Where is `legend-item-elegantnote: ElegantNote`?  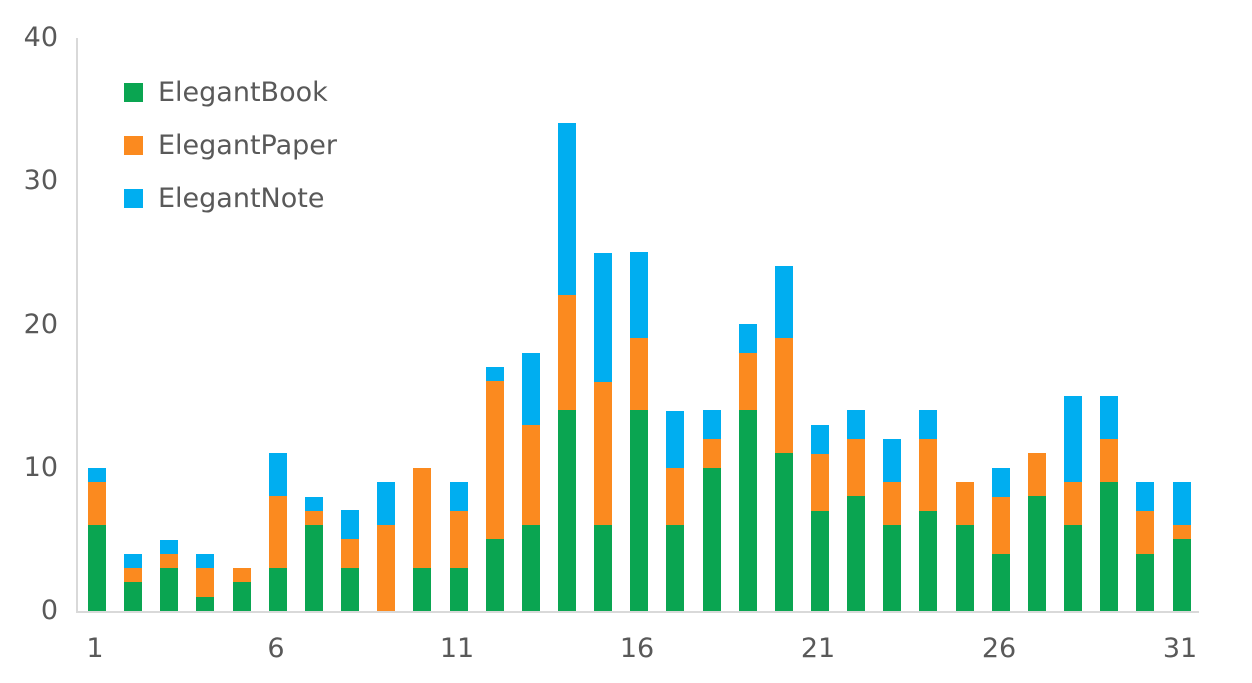
legend-item-elegantnote: ElegantNote is located at coordinates (230, 198).